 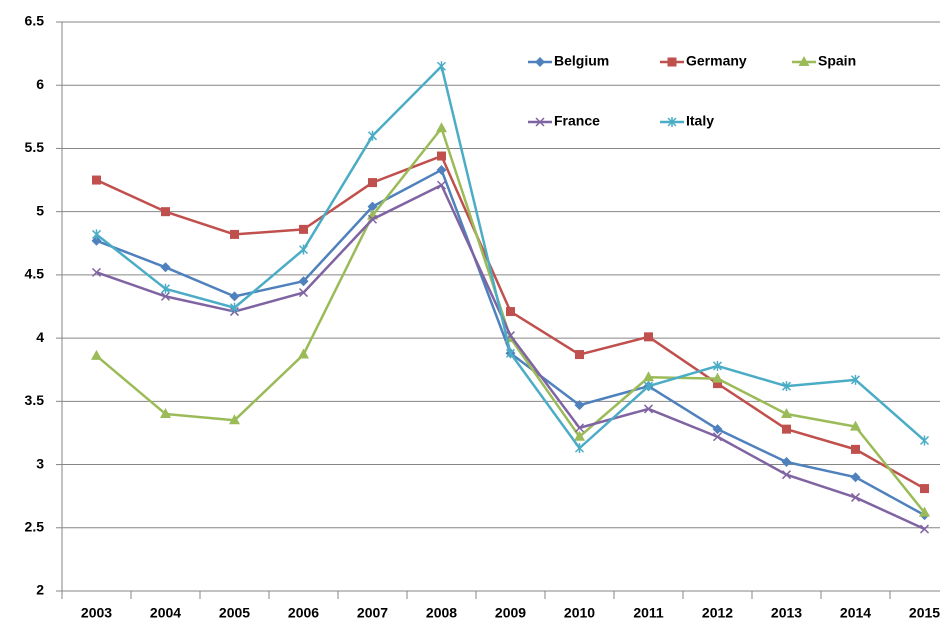 What do you see at coordinates (40, 210) in the screenshot?
I see `y-tick-label: 5` at bounding box center [40, 210].